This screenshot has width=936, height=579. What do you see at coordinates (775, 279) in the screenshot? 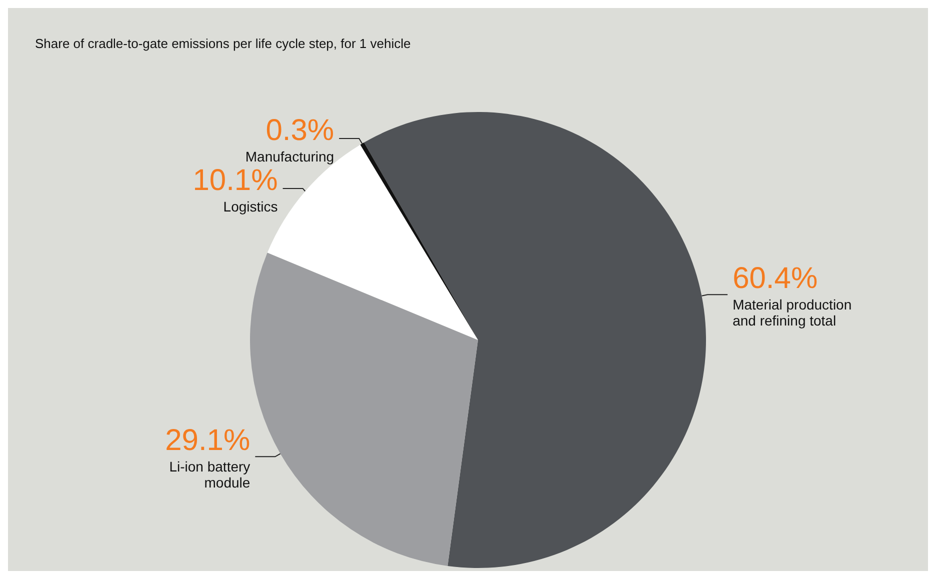
I see `data-label: 60.4%` at bounding box center [775, 279].